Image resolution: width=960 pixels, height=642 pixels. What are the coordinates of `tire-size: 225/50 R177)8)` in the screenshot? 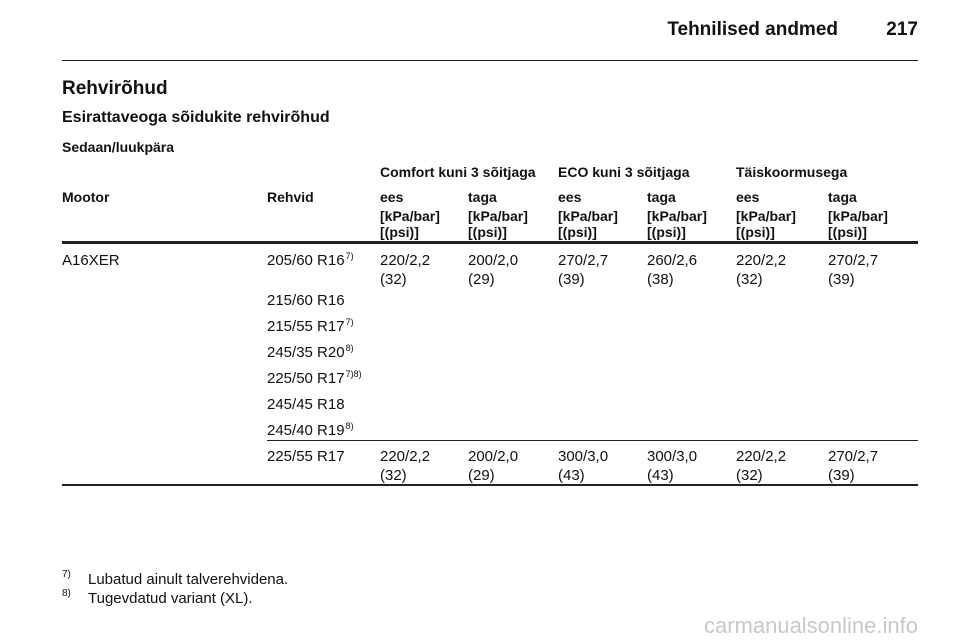 It's located at (314, 378).